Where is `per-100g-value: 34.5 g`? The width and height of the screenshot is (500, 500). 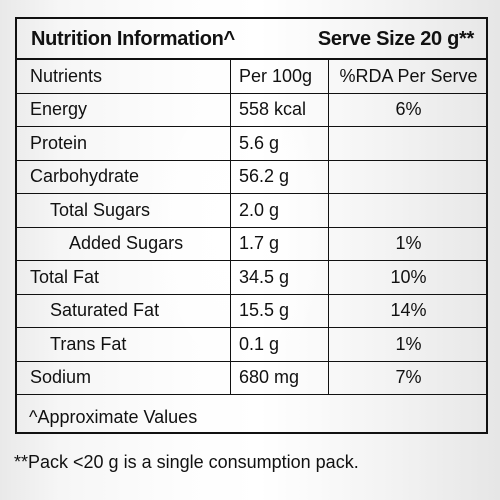
per-100g-value: 34.5 g is located at coordinates (279, 277).